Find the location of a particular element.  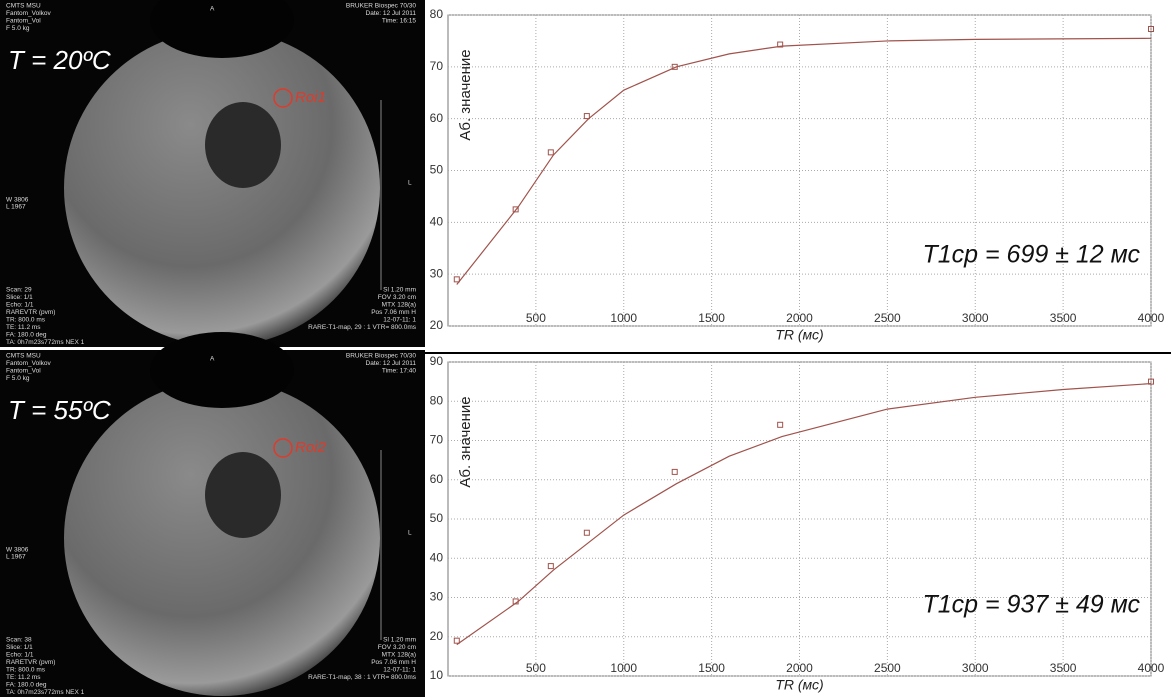

temperature: T = 55ºC is located at coordinates (59, 410).